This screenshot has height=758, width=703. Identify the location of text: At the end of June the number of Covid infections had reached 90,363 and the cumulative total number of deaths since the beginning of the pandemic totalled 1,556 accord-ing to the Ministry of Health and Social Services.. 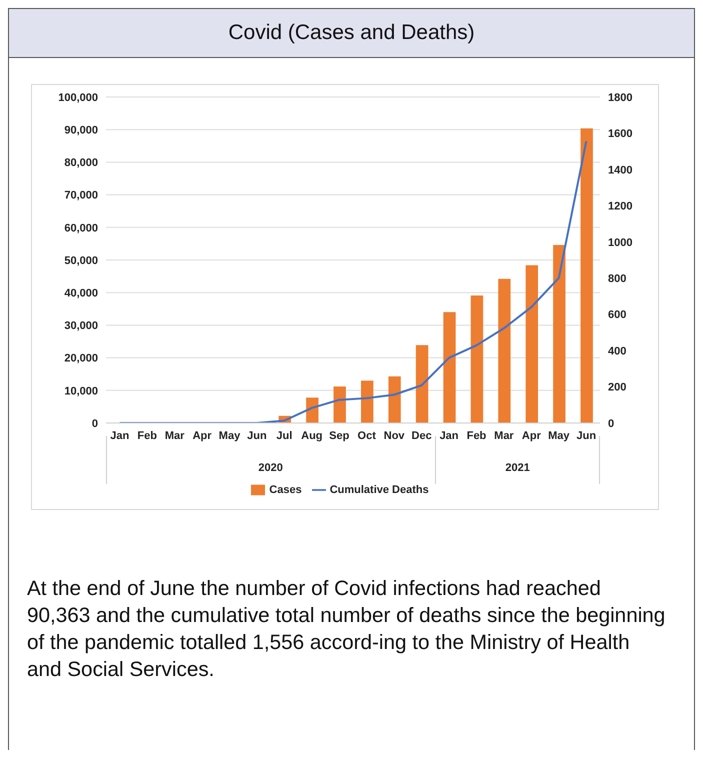
(346, 629).